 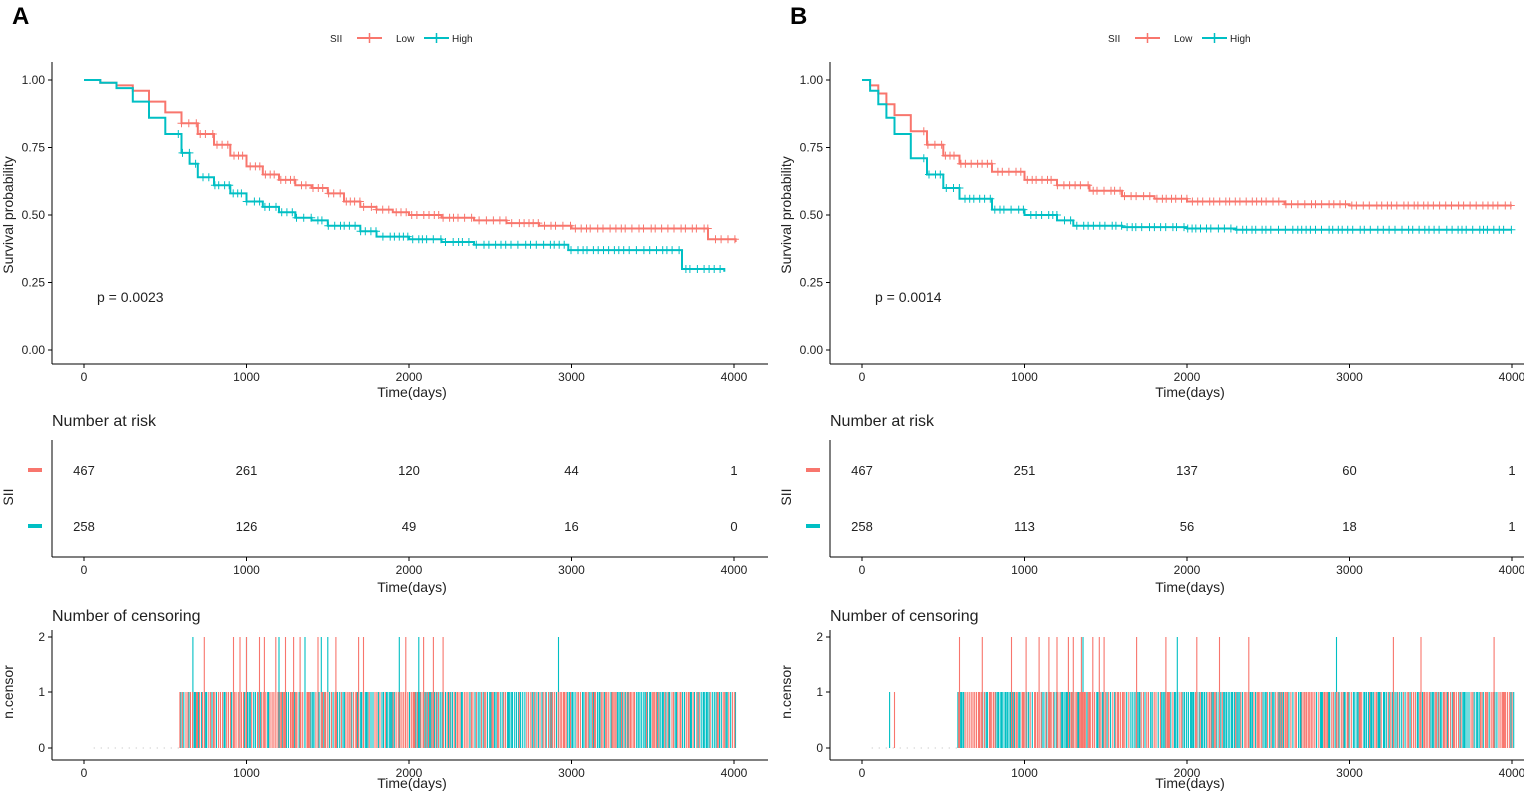 I want to click on risk-low-count: 44, so click(x=571, y=470).